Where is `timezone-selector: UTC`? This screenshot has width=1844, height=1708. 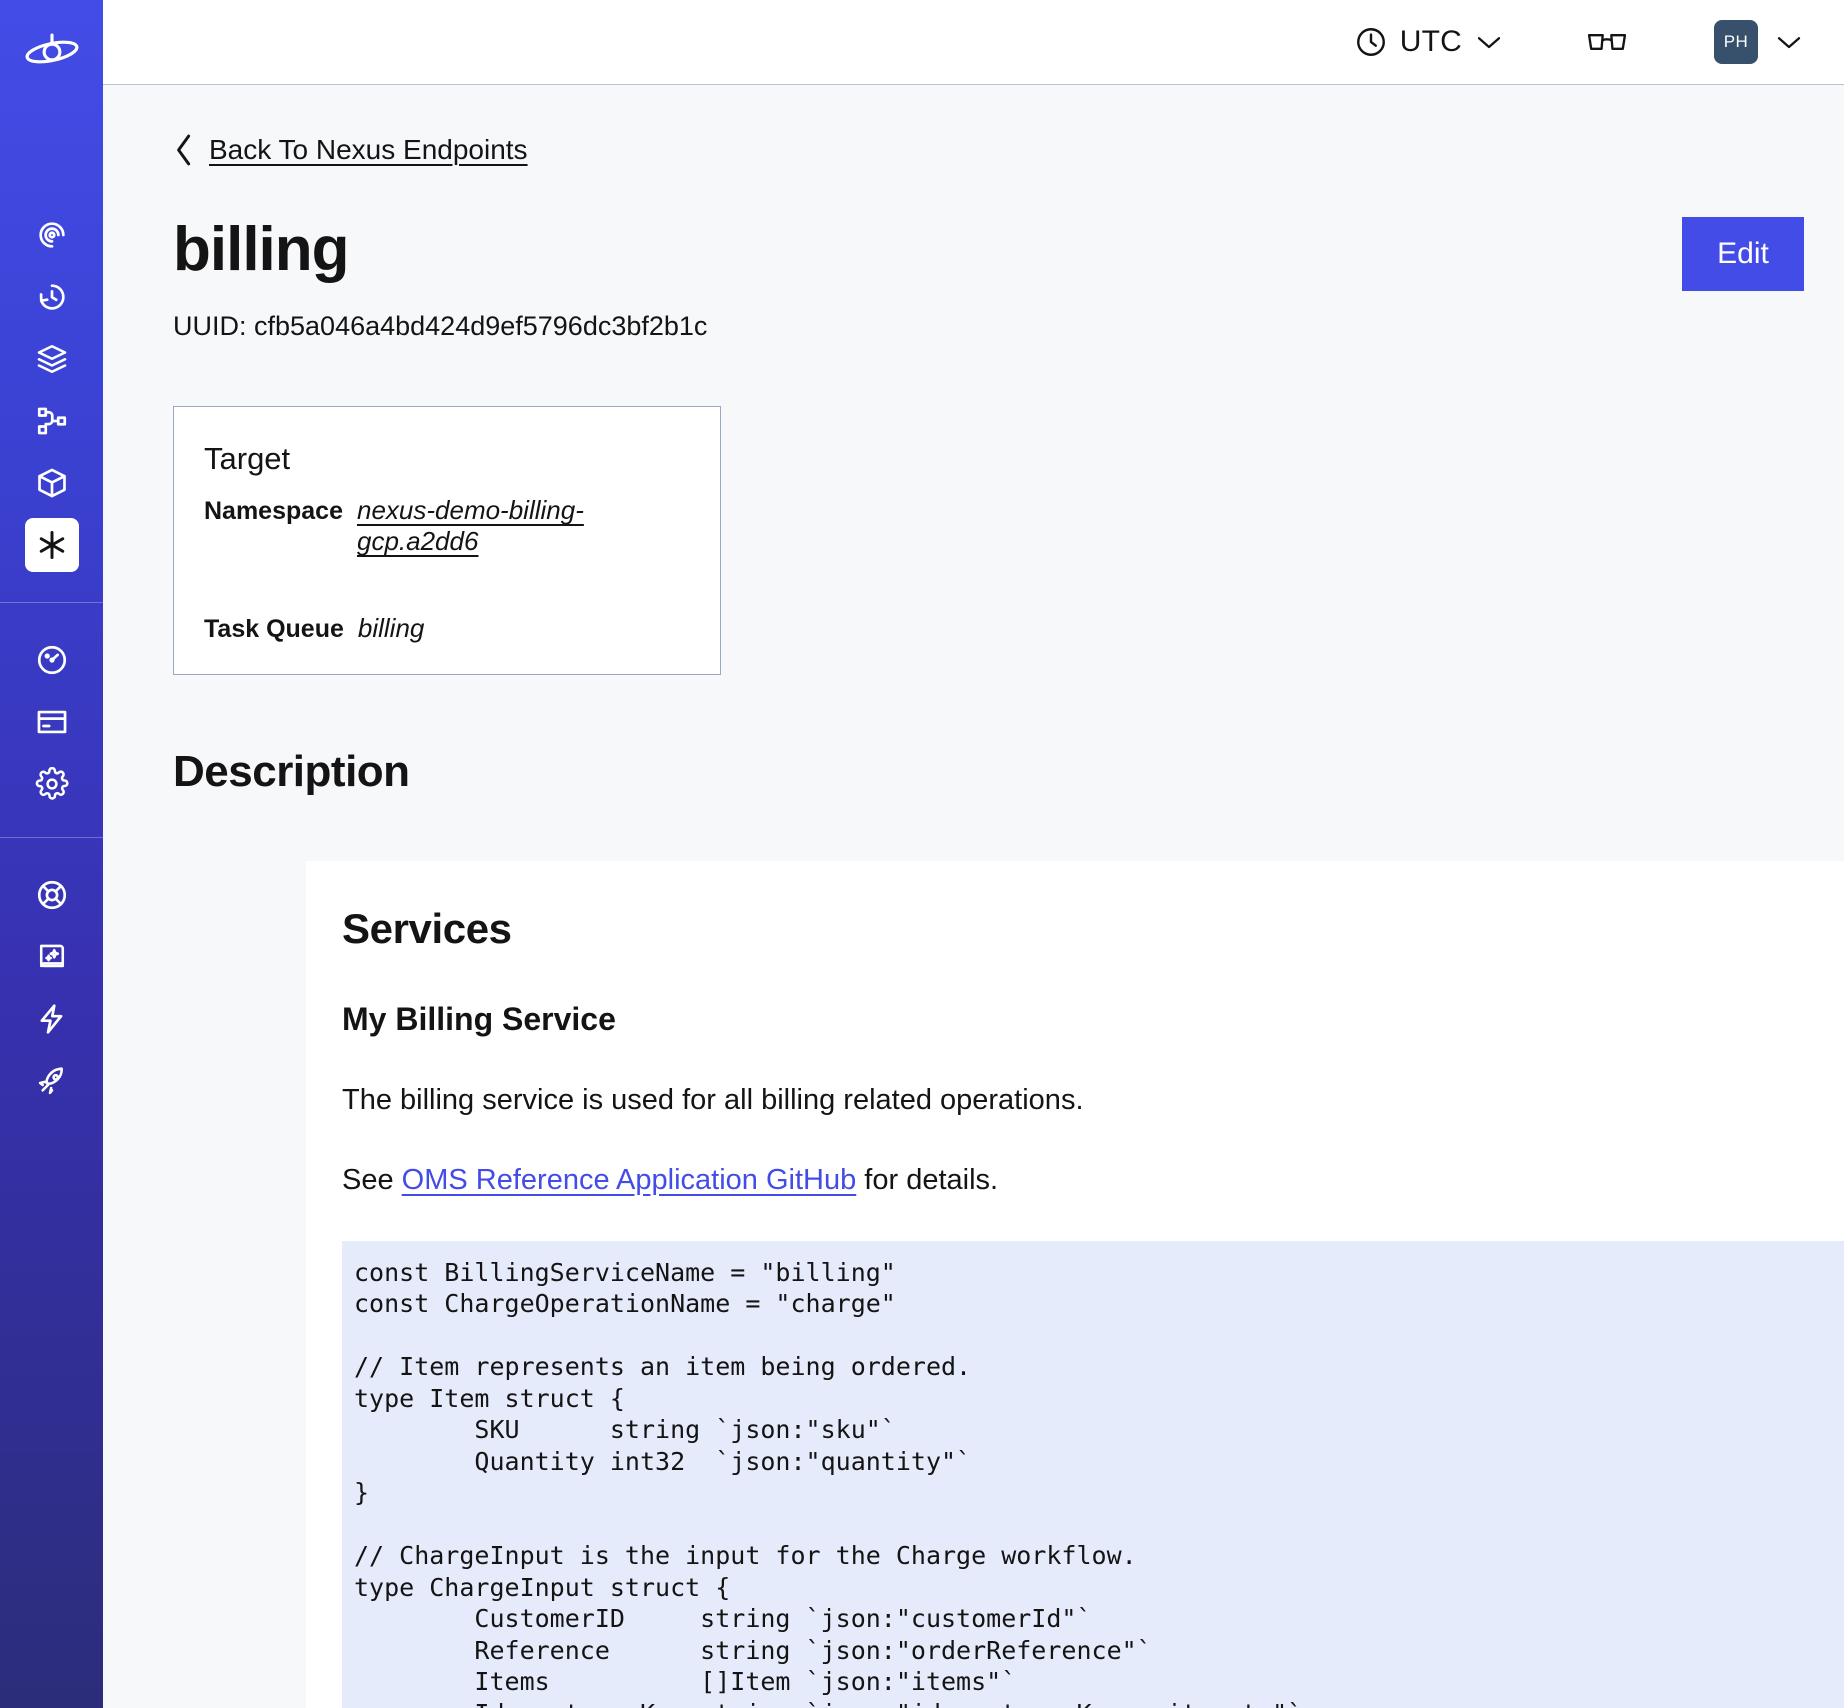 timezone-selector: UTC is located at coordinates (1429, 42).